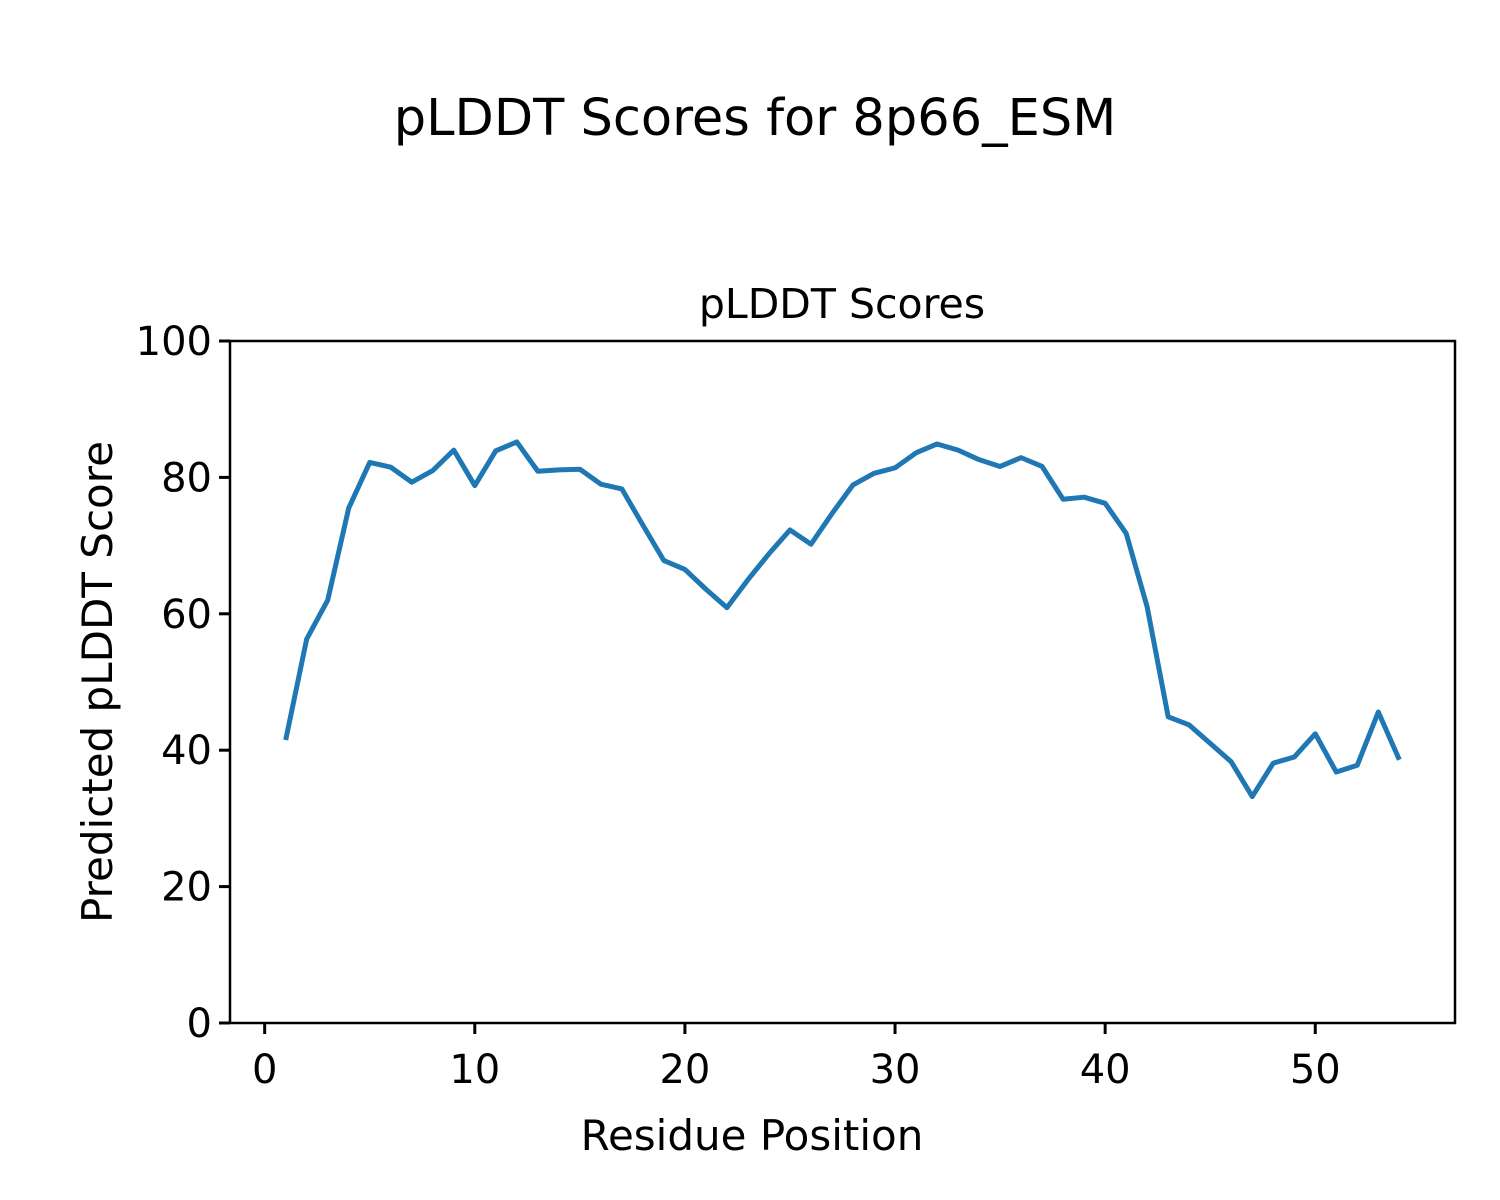 The image size is (1500, 1200). I want to click on y-tick-label: 20, so click(186, 888).